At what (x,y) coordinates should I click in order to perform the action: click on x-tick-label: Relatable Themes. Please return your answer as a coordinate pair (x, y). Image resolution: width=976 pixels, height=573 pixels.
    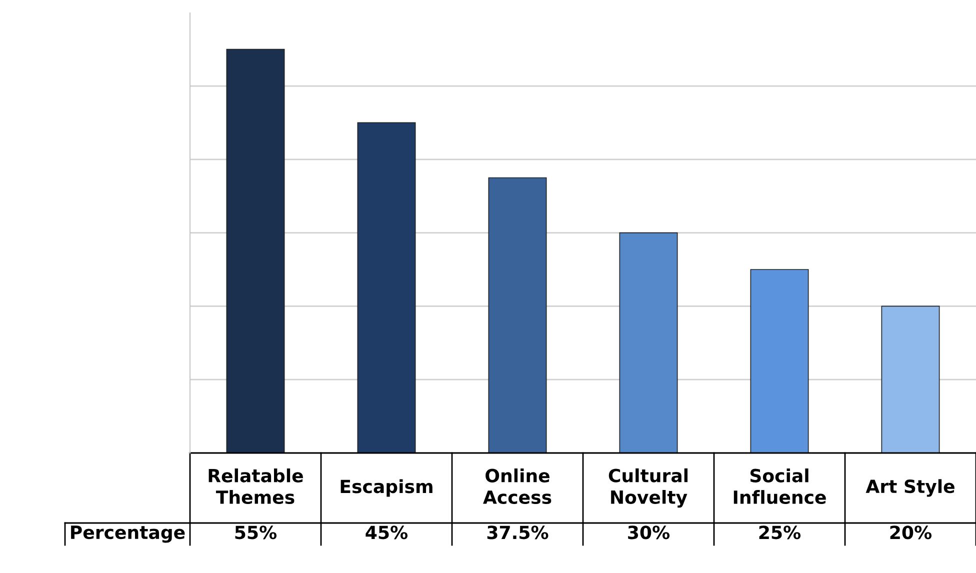
    Looking at the image, I should click on (255, 486).